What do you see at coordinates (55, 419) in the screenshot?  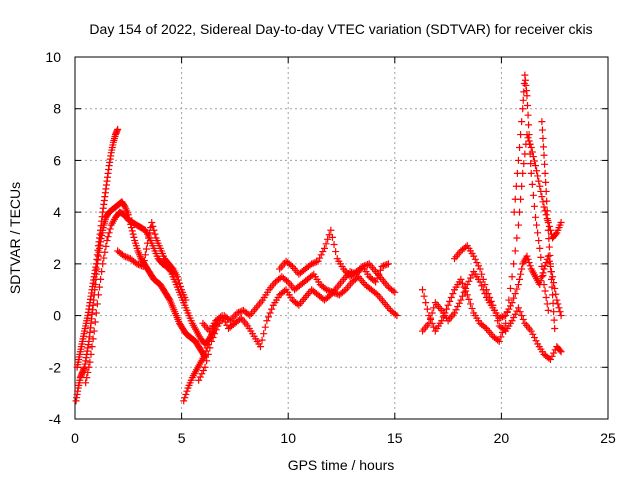 I see `y-tick-label: -4` at bounding box center [55, 419].